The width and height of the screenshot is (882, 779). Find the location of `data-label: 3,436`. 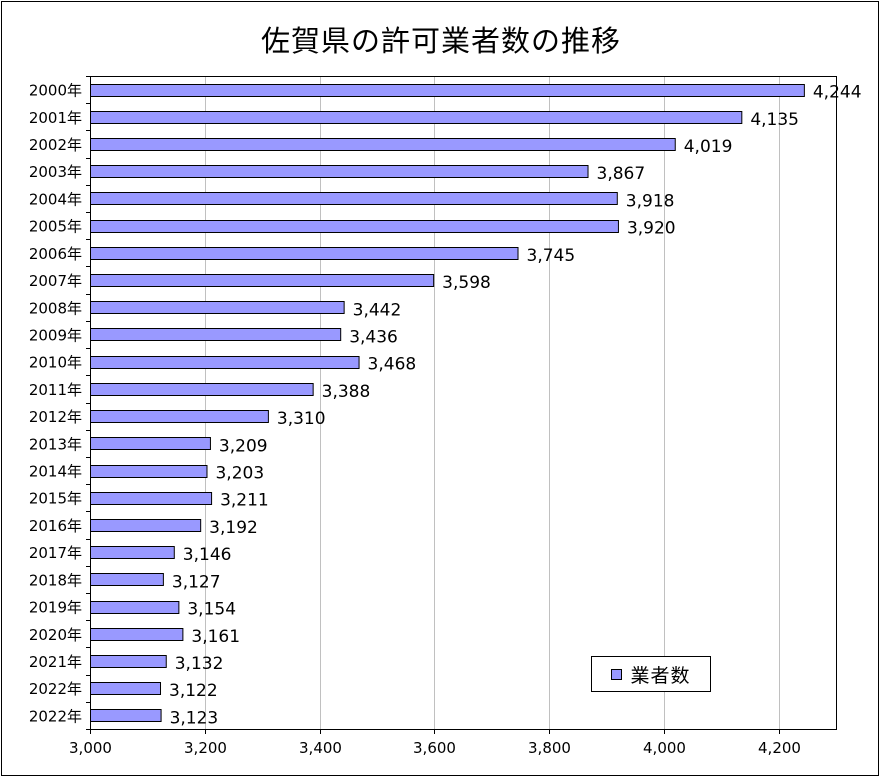

data-label: 3,436 is located at coordinates (373, 337).